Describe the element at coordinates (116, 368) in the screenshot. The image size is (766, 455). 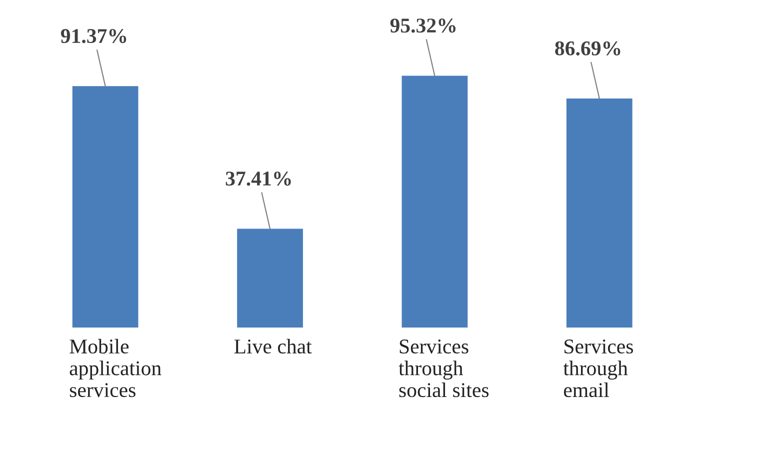
I see `x-tick-label: Mobile application services` at that location.